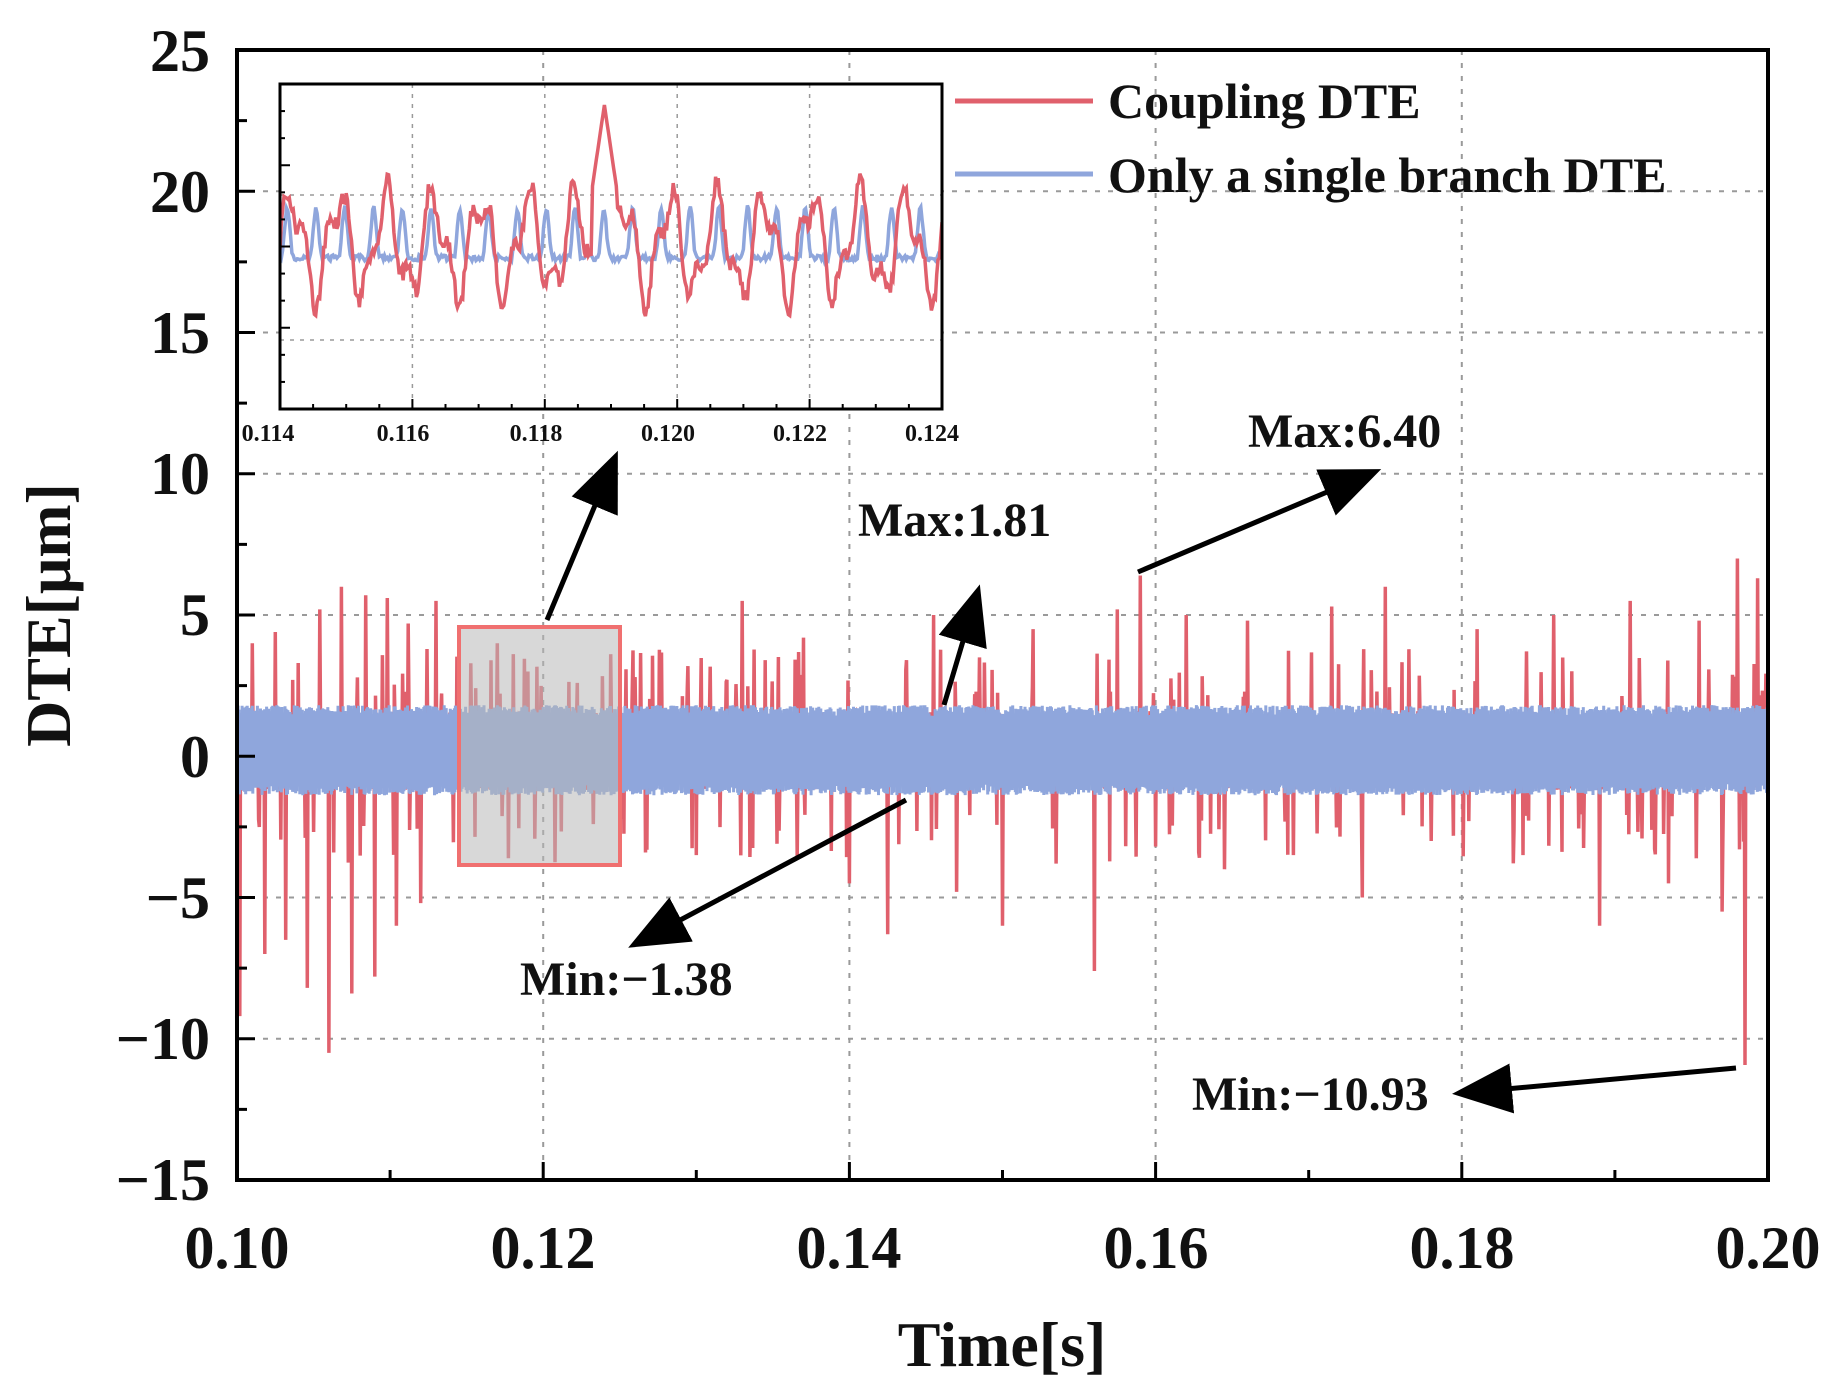  What do you see at coordinates (1310, 138) in the screenshot?
I see `legend: Coupling DTE Only a single branch DTE` at bounding box center [1310, 138].